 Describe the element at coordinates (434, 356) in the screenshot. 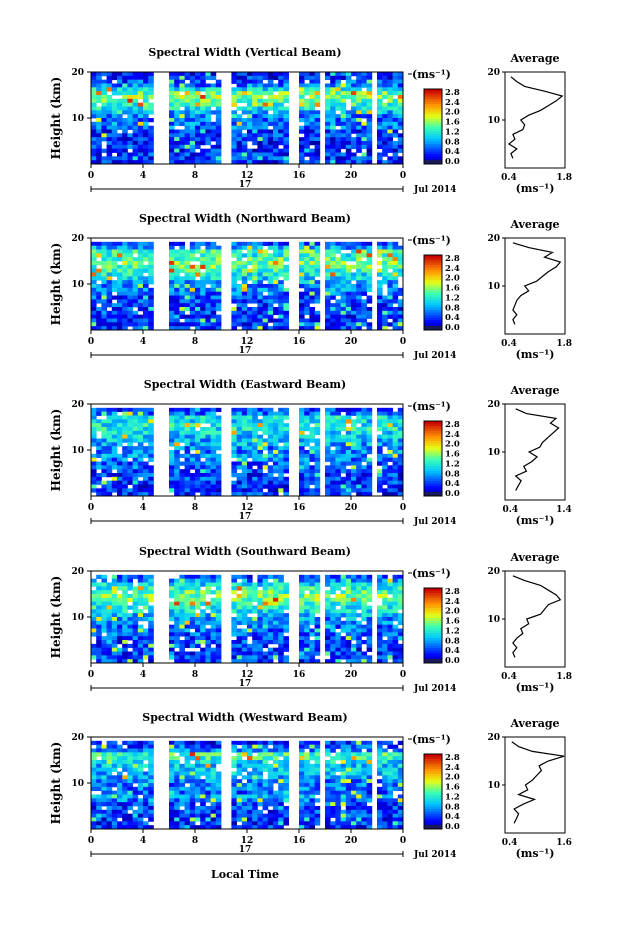

I see `date-label: Jul 2014` at that location.